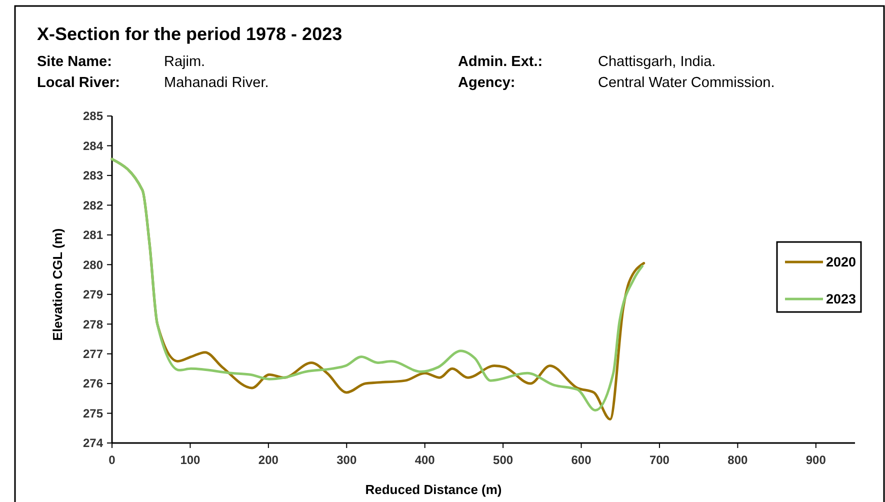 The height and width of the screenshot is (502, 885). I want to click on x-tick-label: 300, so click(346, 460).